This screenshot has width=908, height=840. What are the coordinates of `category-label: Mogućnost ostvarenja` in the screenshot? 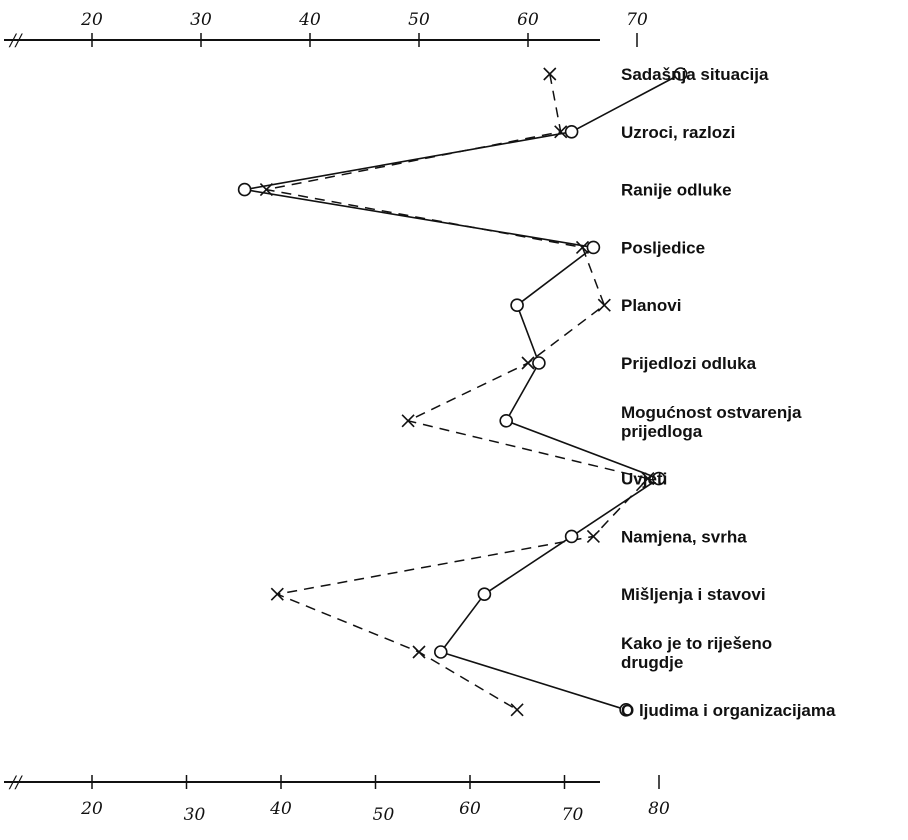 It's located at (711, 412).